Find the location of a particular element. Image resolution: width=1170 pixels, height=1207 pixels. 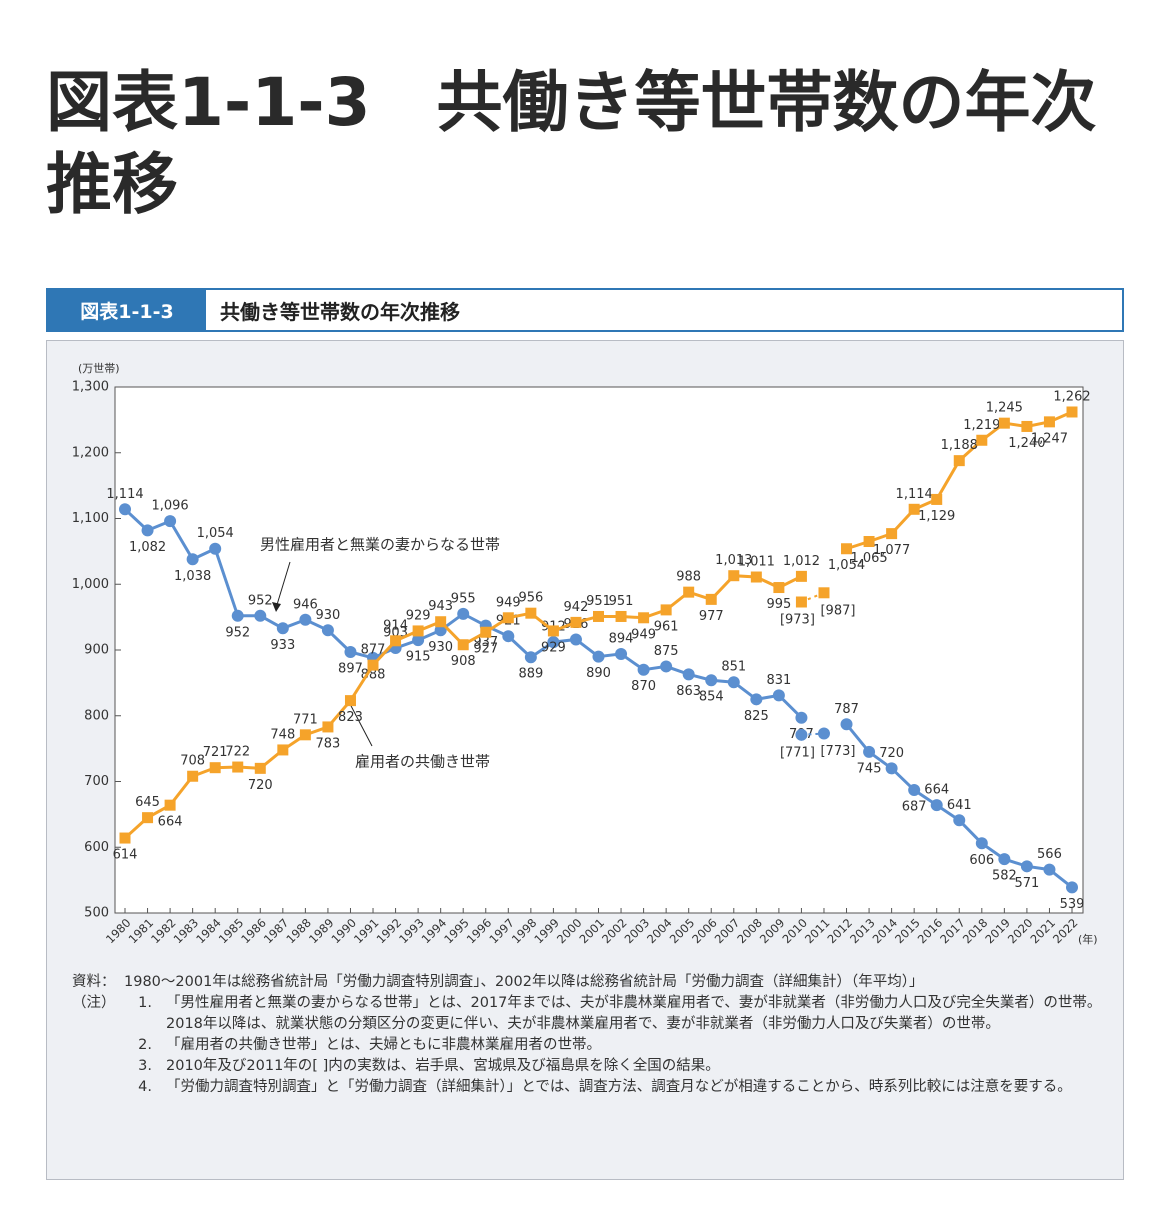

x-tick-label: 1984 is located at coordinates (208, 931).